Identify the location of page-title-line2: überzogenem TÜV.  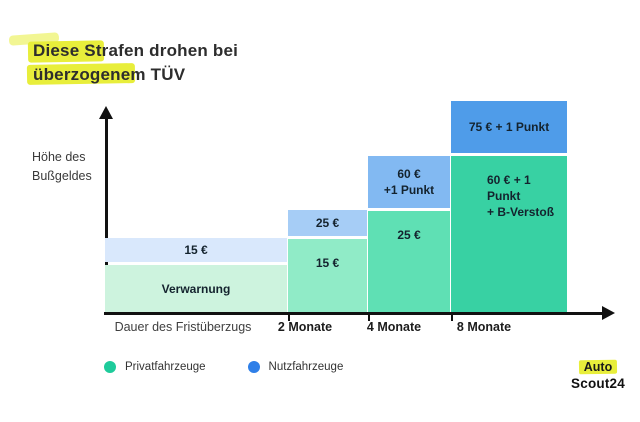
(109, 74).